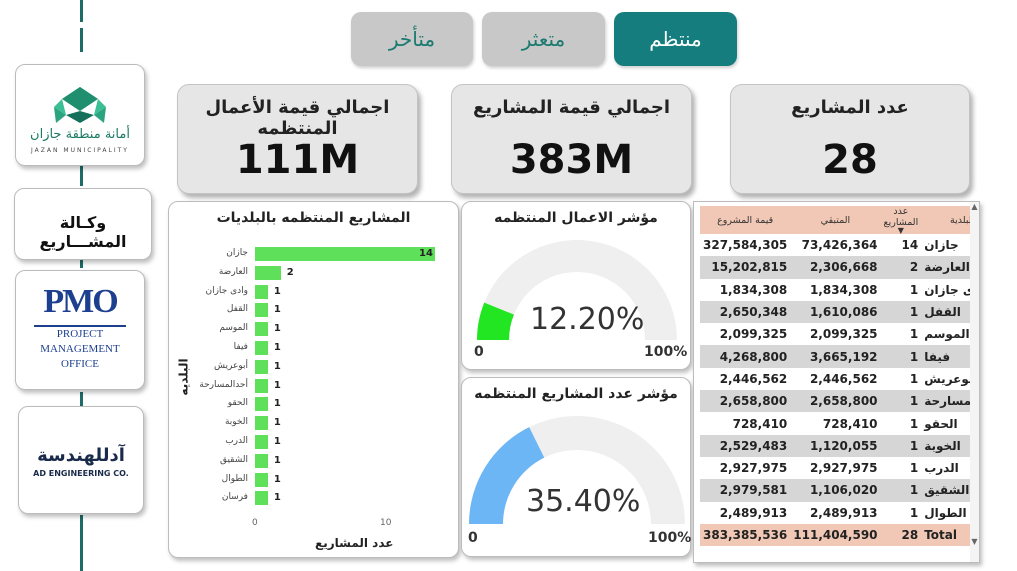 The height and width of the screenshot is (571, 1017). I want to click on cell-remaining: 1,106,020, so click(835, 490).